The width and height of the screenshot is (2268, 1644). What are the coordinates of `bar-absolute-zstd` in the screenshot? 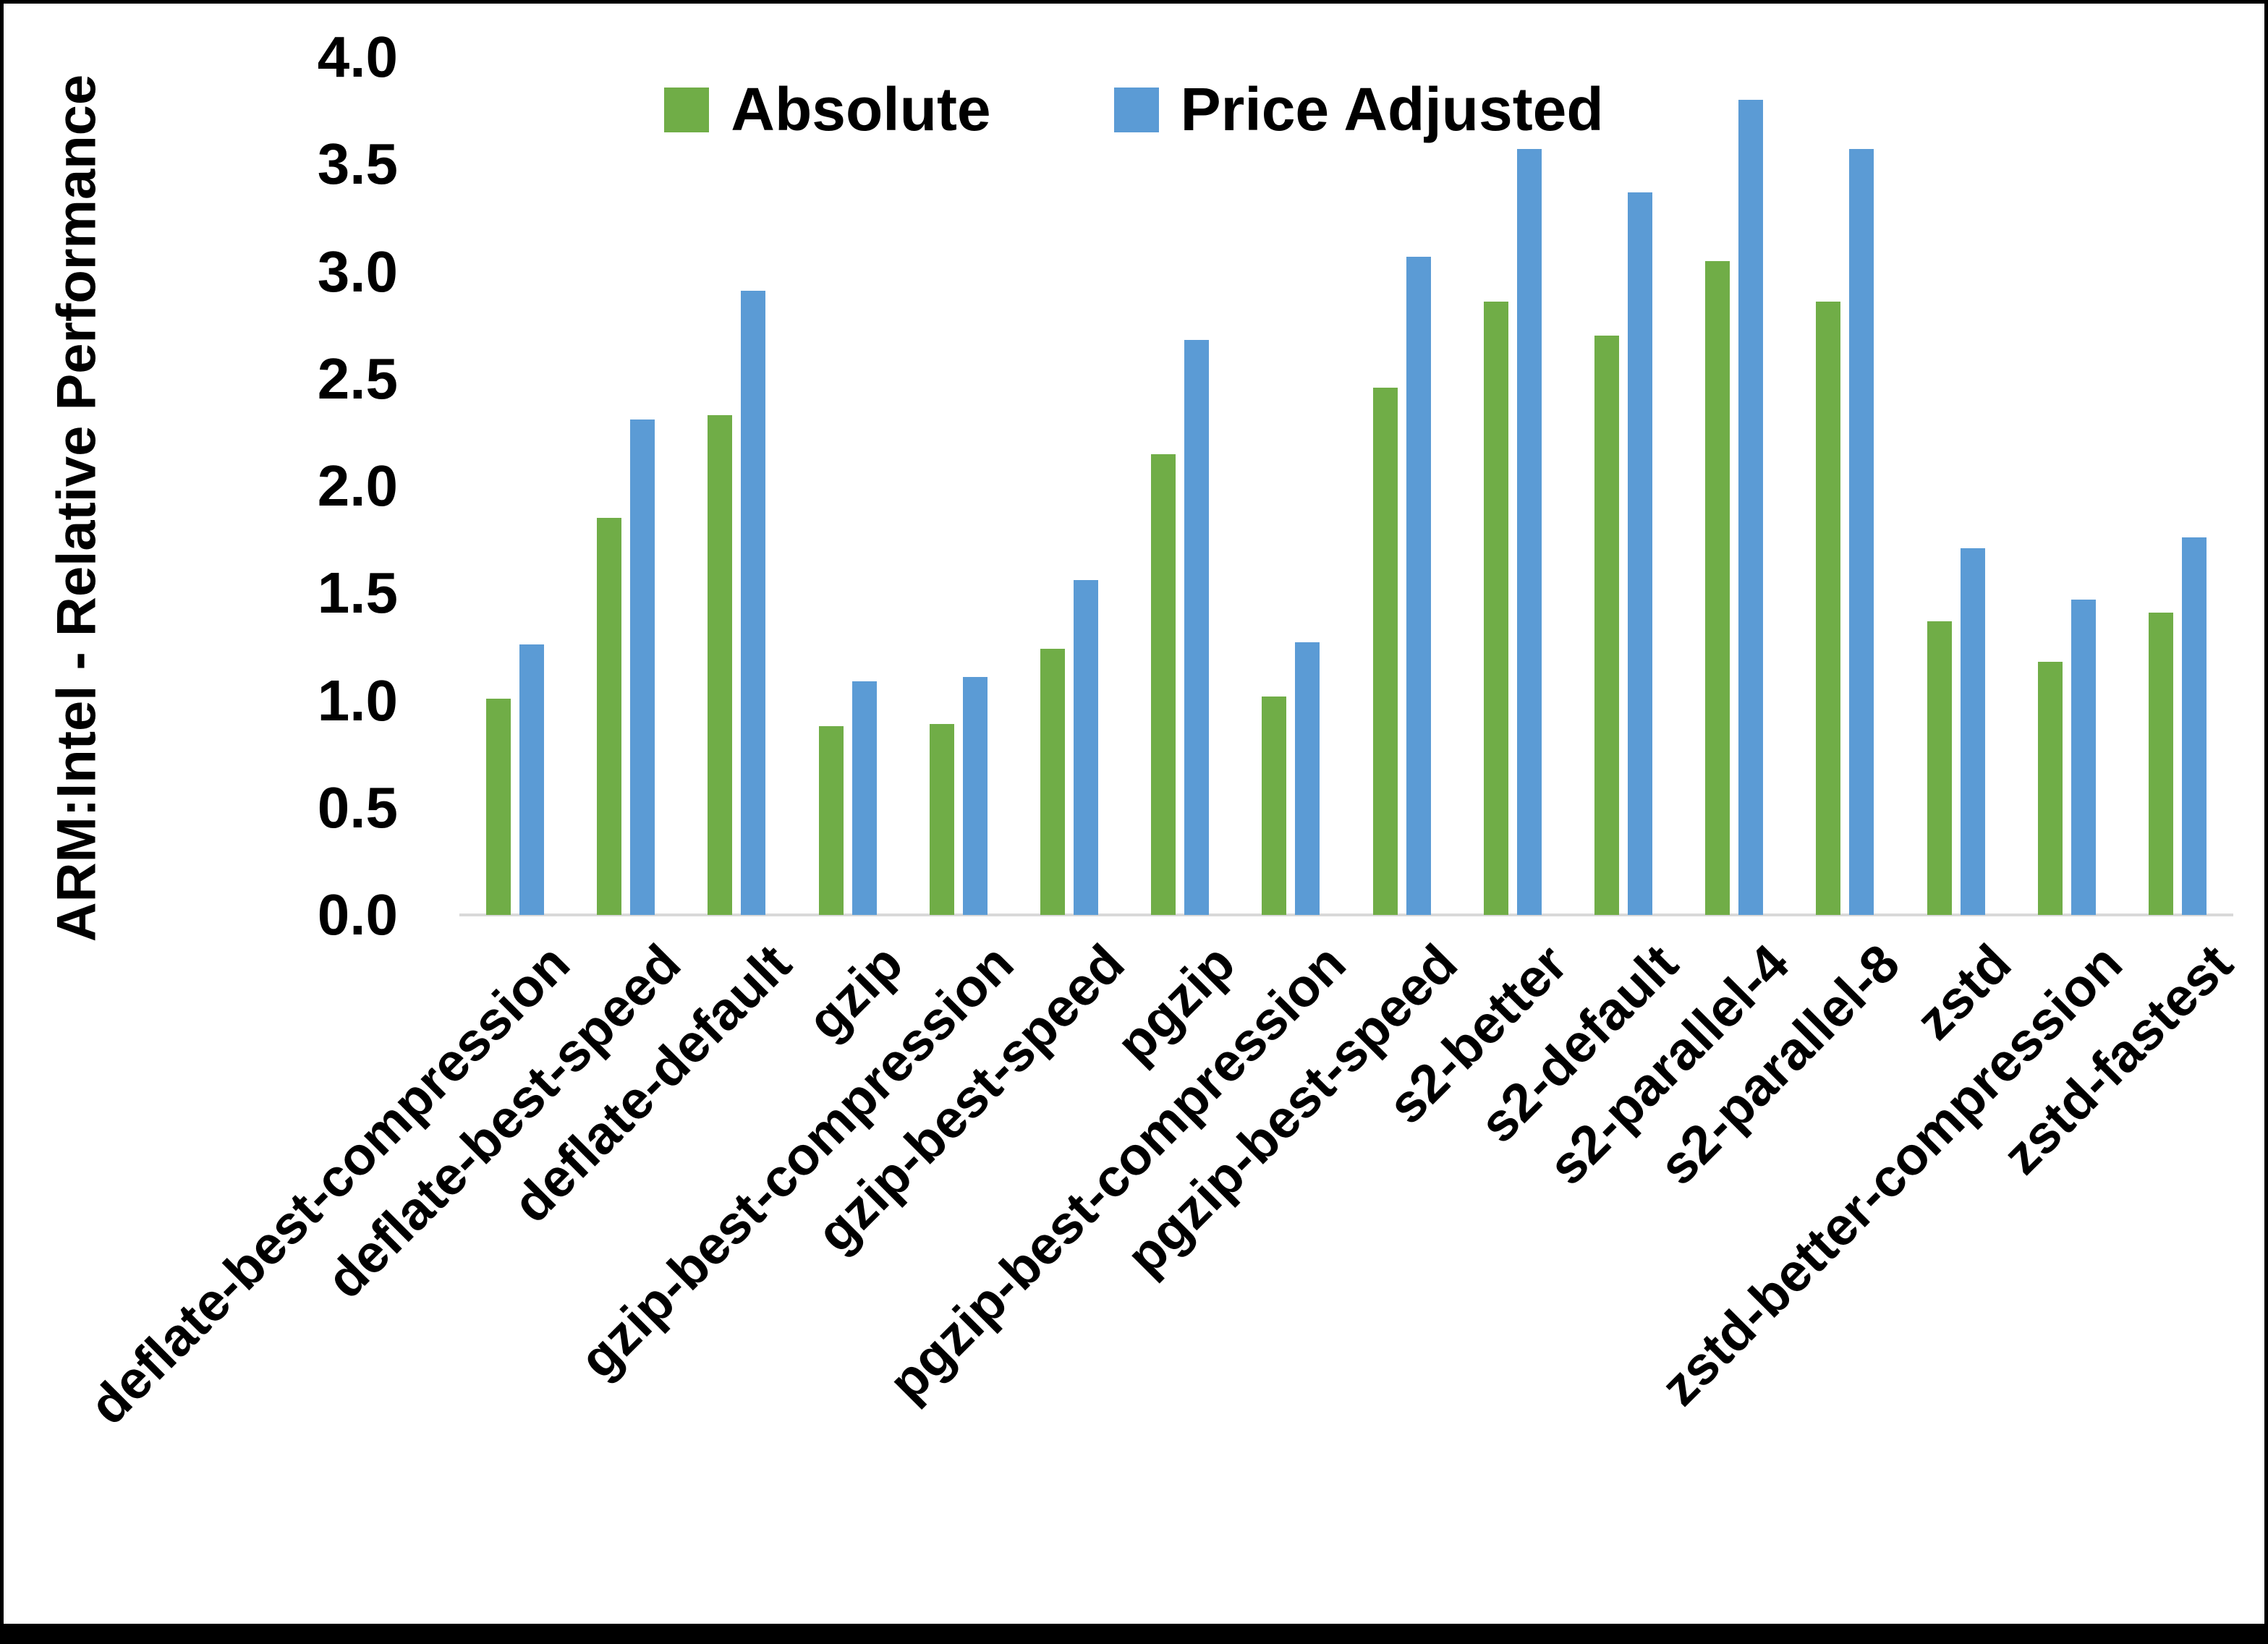 It's located at (1939, 768).